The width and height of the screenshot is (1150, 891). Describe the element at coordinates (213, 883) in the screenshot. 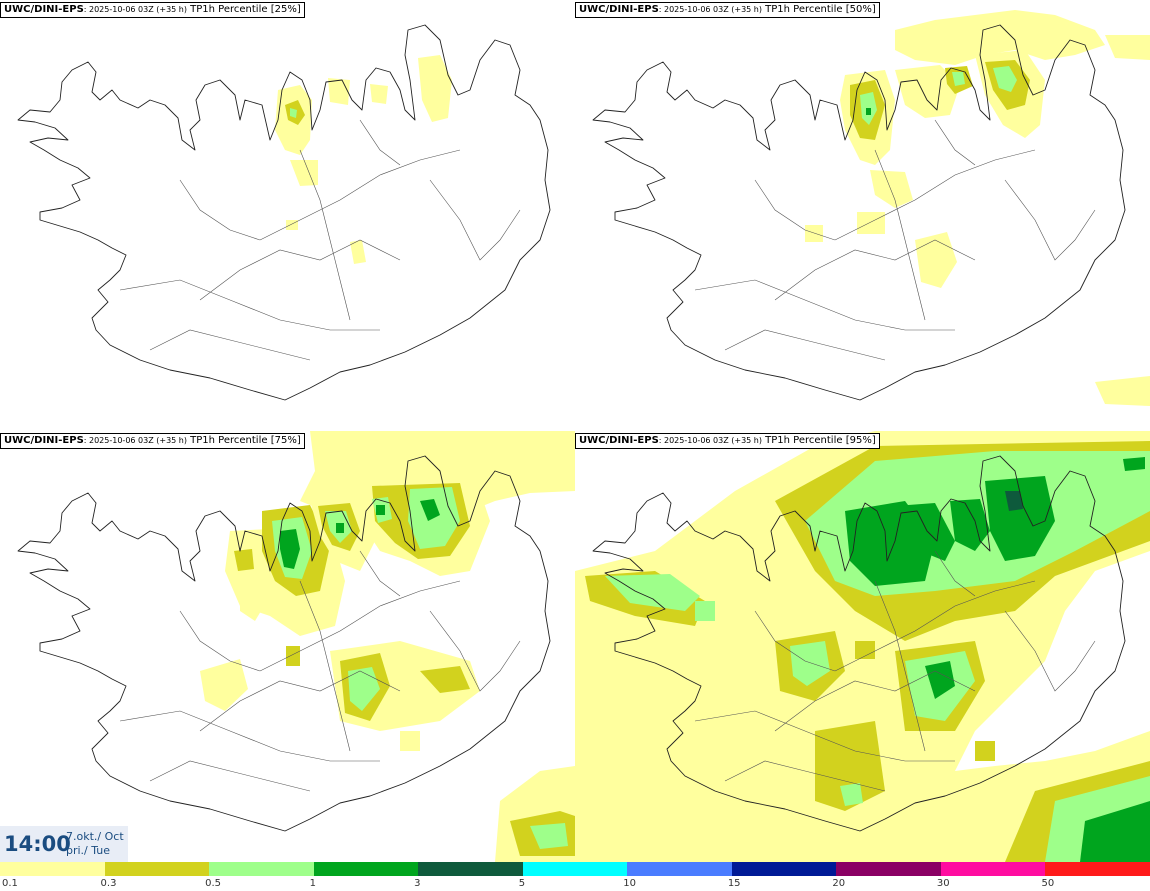

I see `legend-tick-label: 0.5` at that location.